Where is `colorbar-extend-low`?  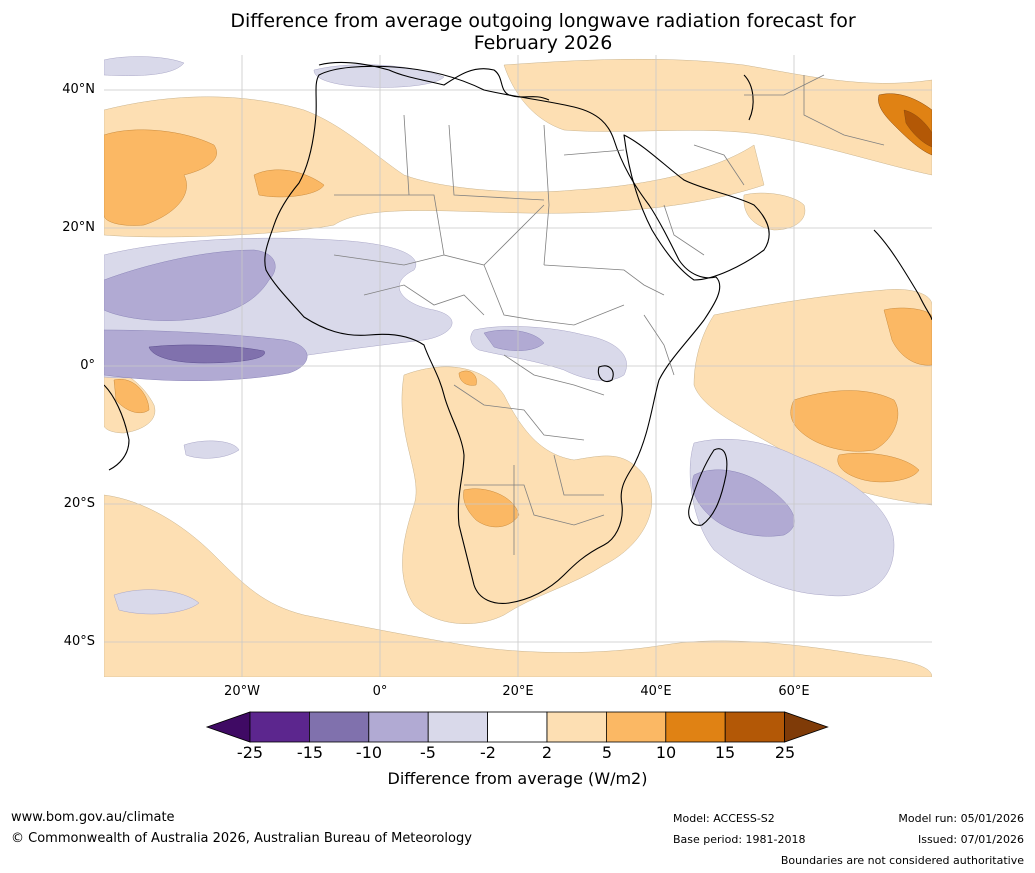 colorbar-extend-low is located at coordinates (228, 727).